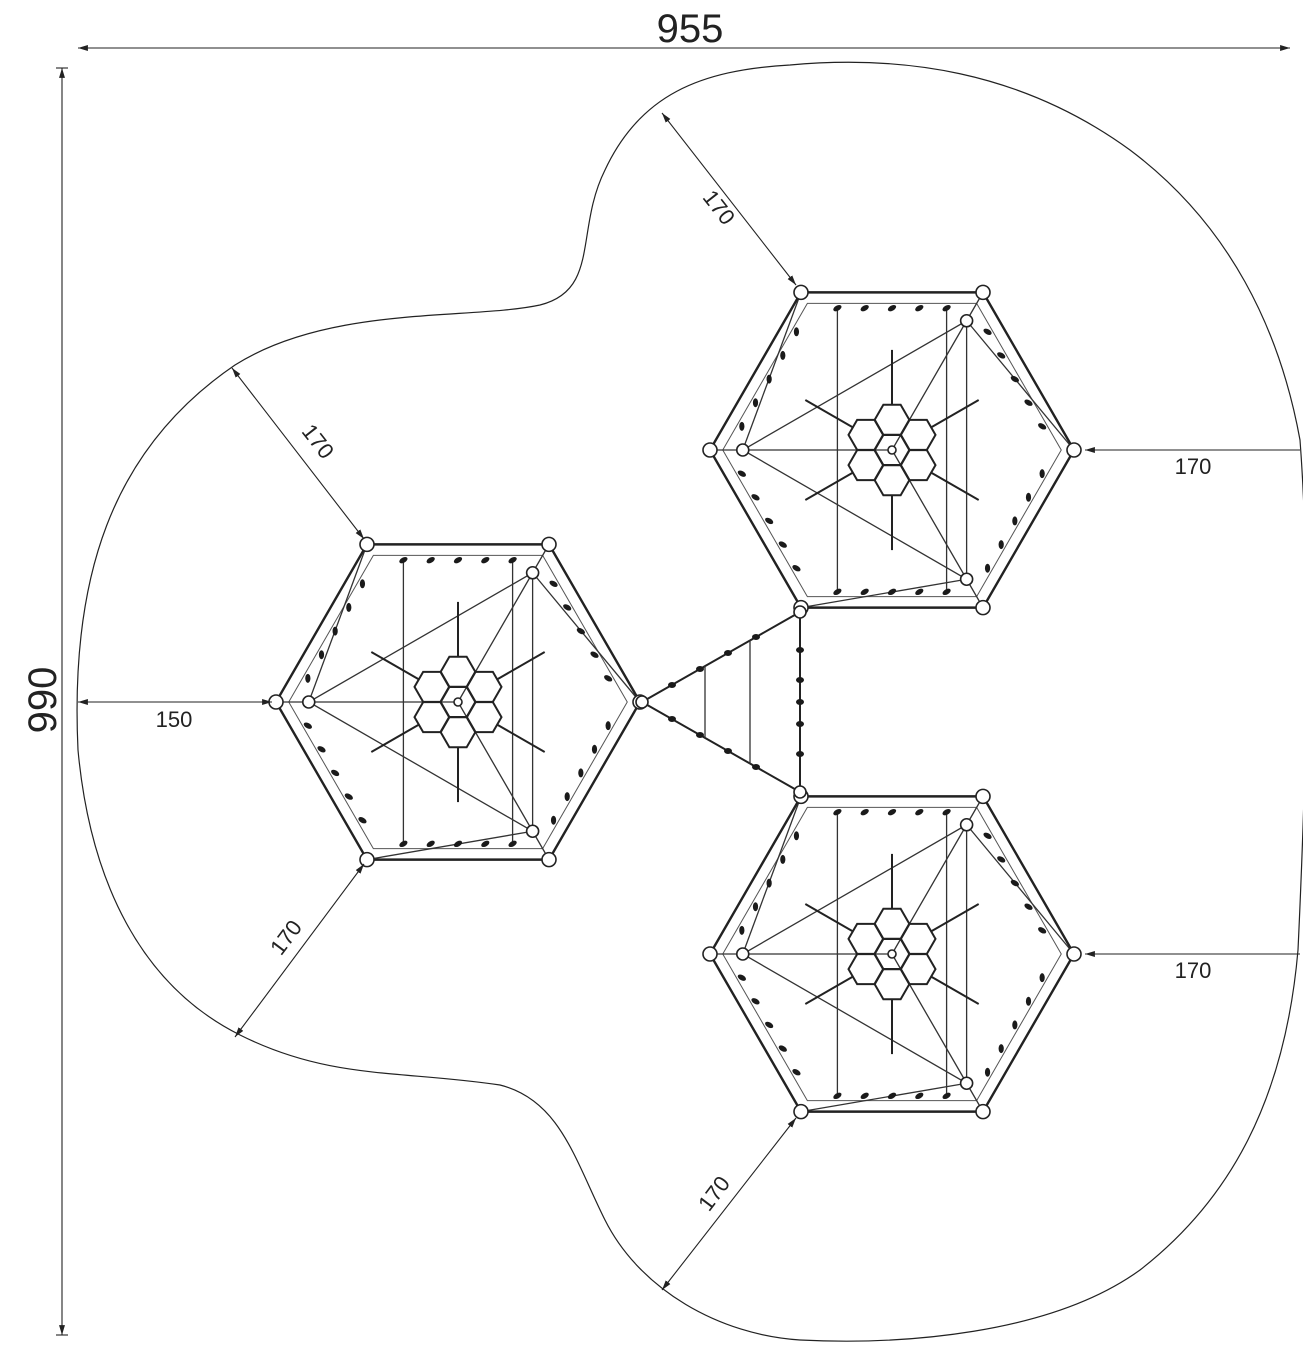 The height and width of the screenshot is (1349, 1303). I want to click on overall-height-dimension: 990, so click(44, 701).